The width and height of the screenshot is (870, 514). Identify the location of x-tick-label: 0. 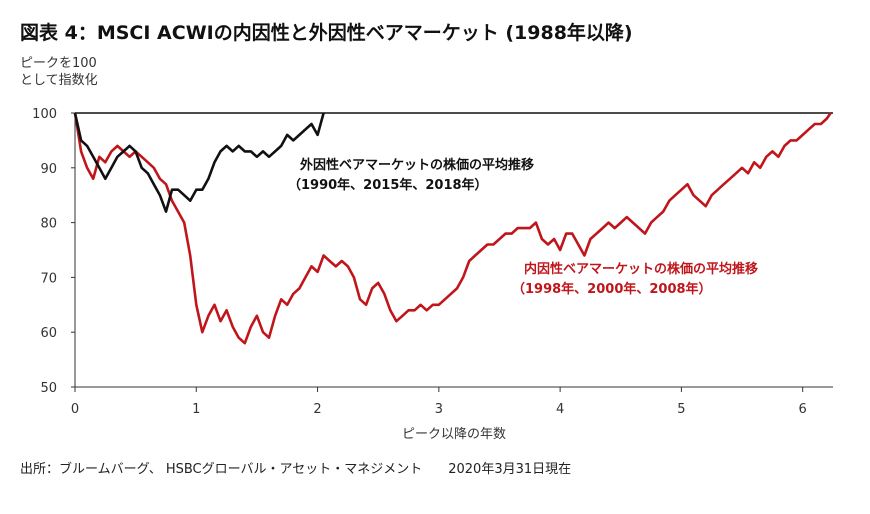
(75, 409).